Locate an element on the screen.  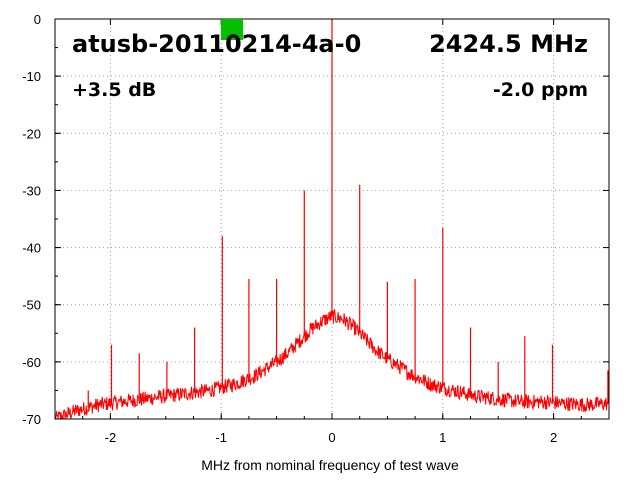
x-axis-label: MHz from nominal frequency of test wave is located at coordinates (330, 465).